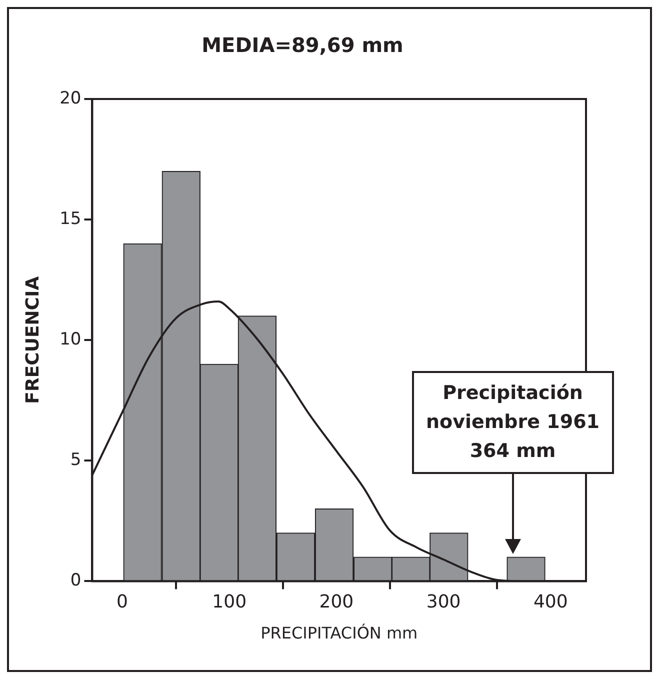  Describe the element at coordinates (122, 602) in the screenshot. I see `x-tick-label: 0` at that location.